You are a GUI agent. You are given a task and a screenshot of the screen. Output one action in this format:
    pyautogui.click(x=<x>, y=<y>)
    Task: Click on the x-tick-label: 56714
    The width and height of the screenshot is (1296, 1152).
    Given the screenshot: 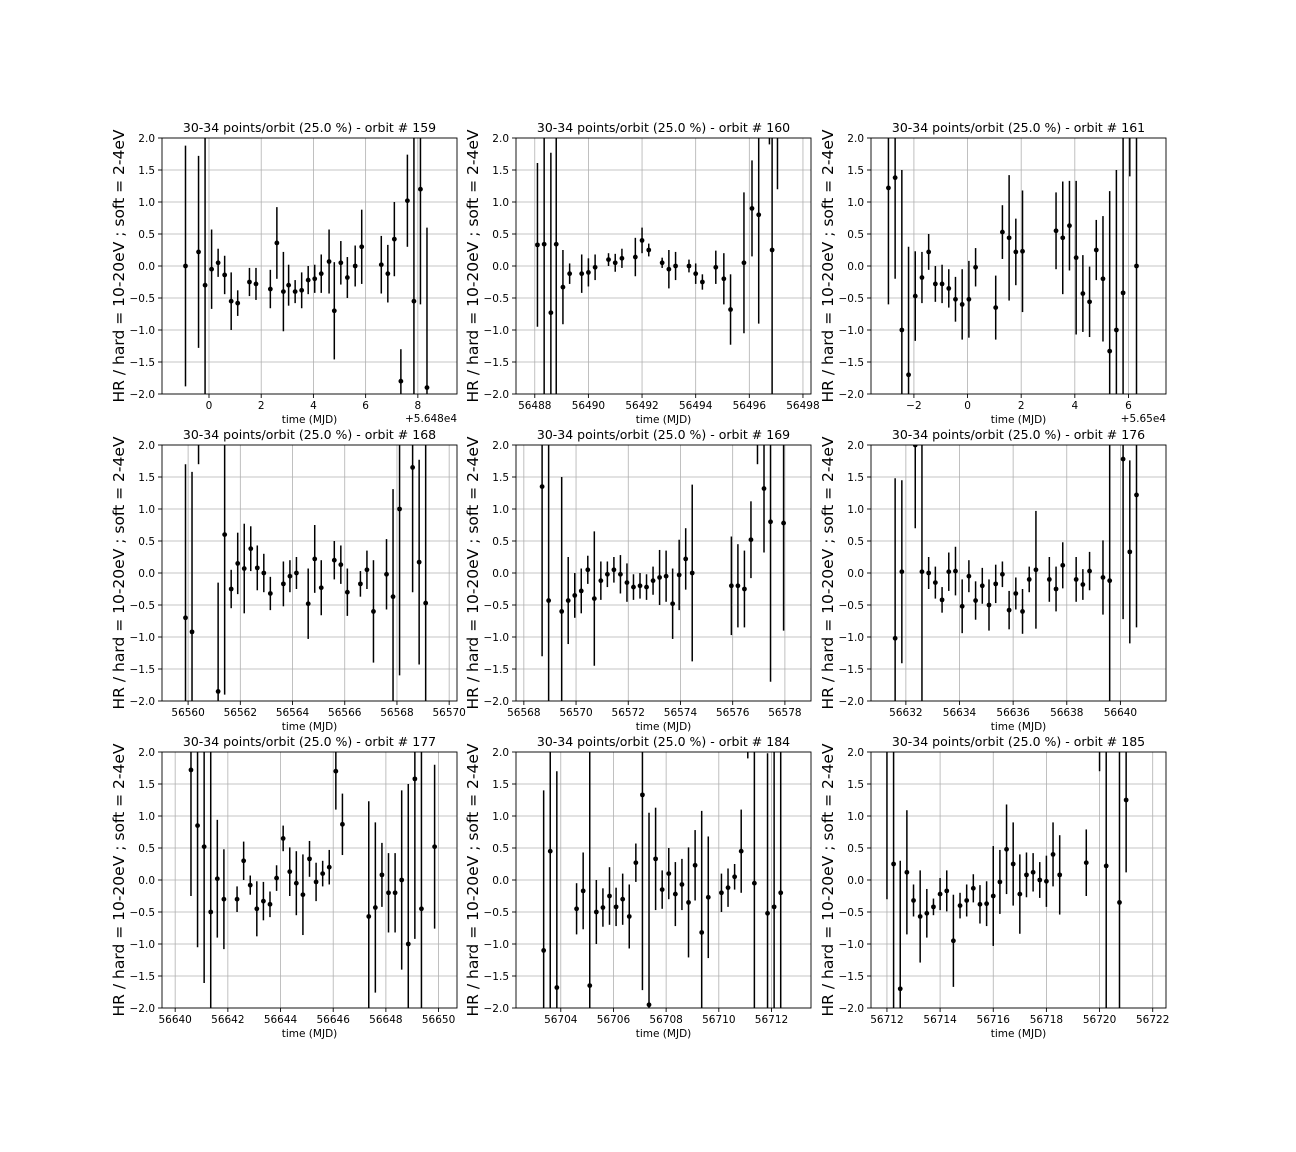 What is the action you would take?
    pyautogui.click(x=940, y=1020)
    